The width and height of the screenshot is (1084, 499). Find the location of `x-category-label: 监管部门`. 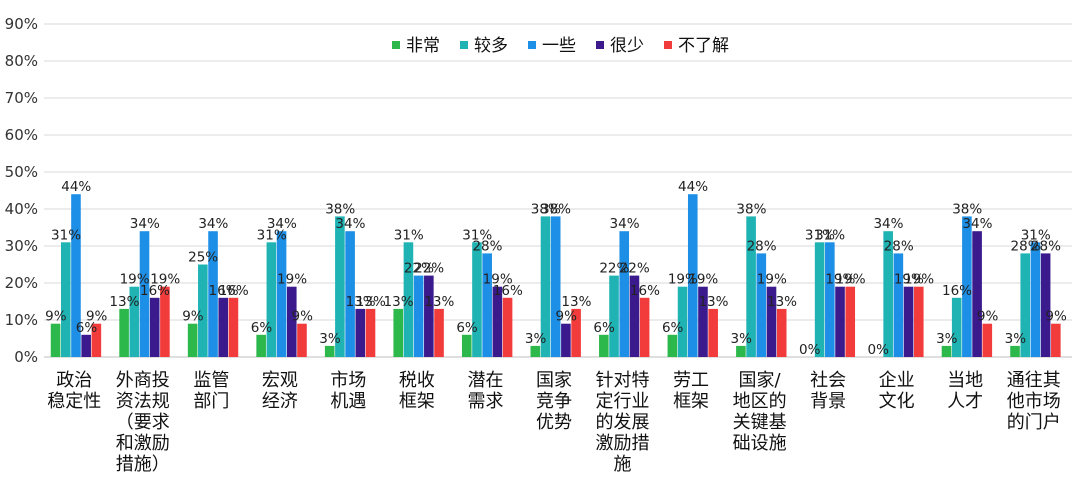

x-category-label: 监管部门 is located at coordinates (211, 391).